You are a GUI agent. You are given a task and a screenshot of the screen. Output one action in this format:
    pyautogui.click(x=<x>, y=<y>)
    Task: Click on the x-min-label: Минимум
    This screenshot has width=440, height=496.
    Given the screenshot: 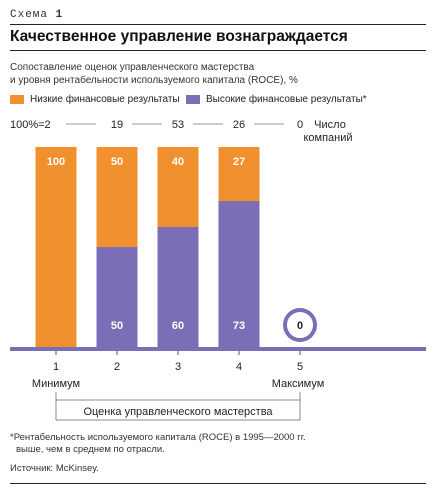 What is the action you would take?
    pyautogui.click(x=56, y=384)
    